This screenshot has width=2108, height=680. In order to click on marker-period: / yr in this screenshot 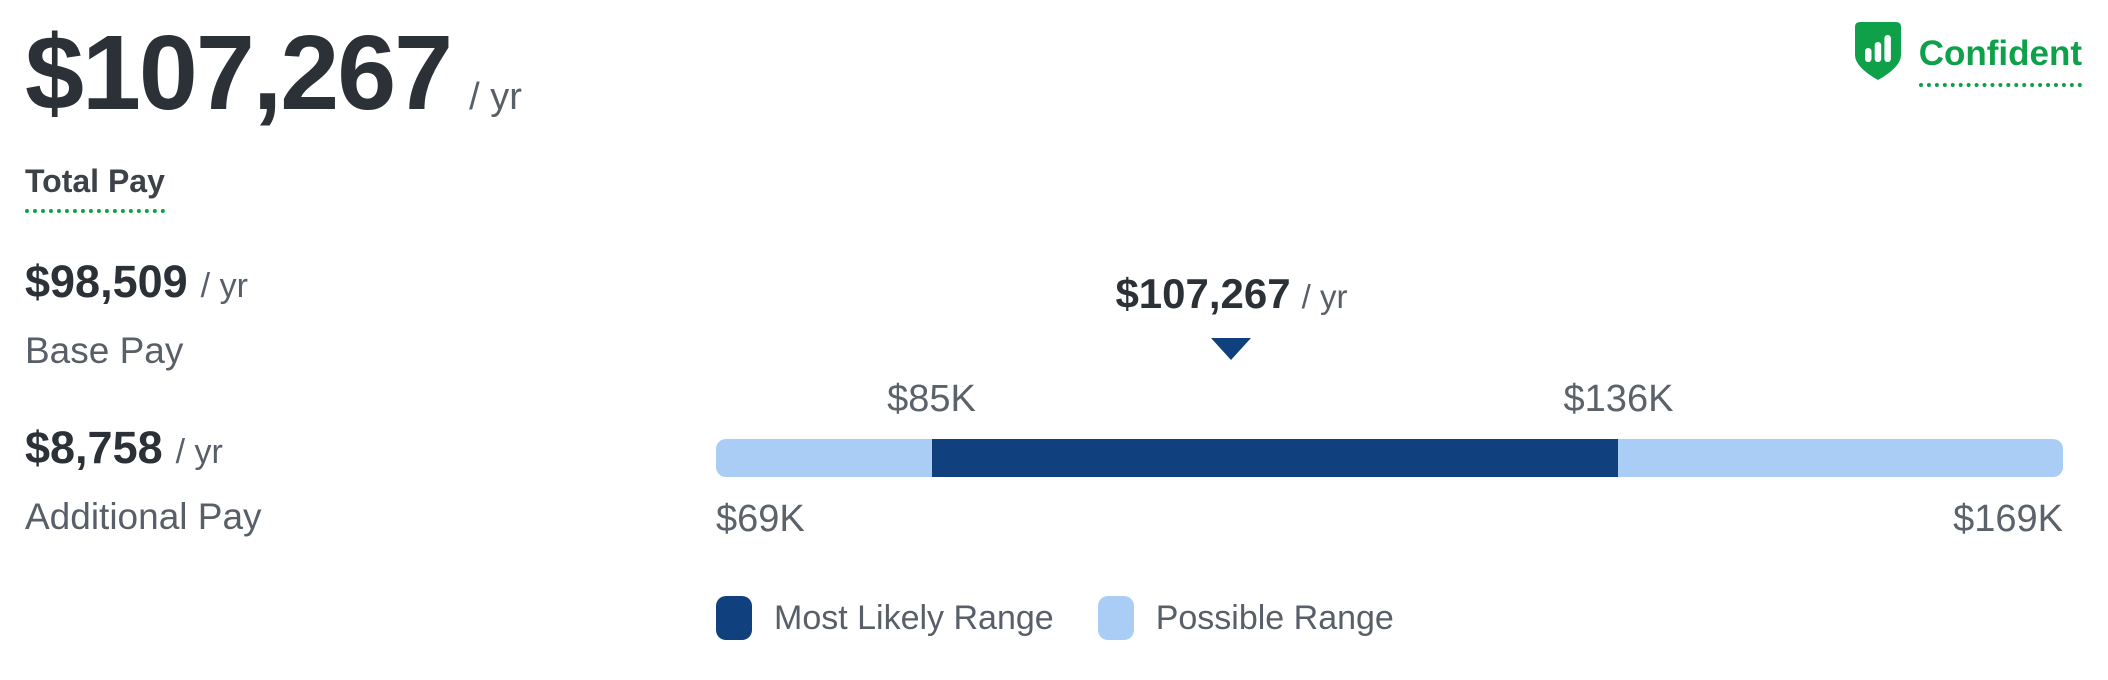, I will do `click(1324, 296)`.